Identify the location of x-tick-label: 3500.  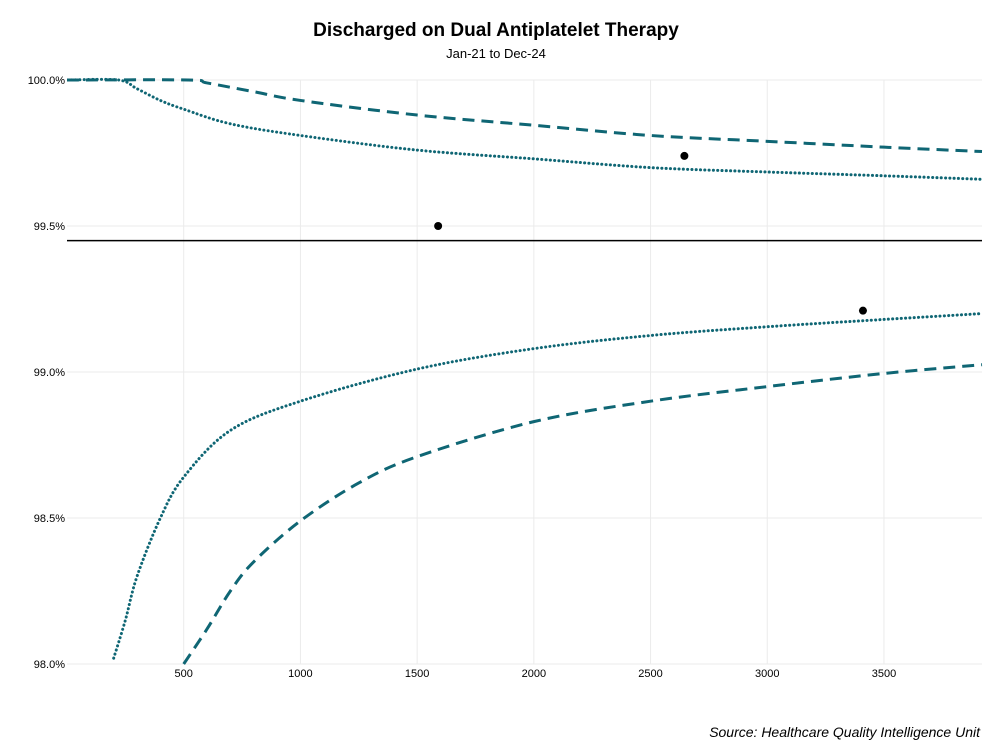
(884, 674).